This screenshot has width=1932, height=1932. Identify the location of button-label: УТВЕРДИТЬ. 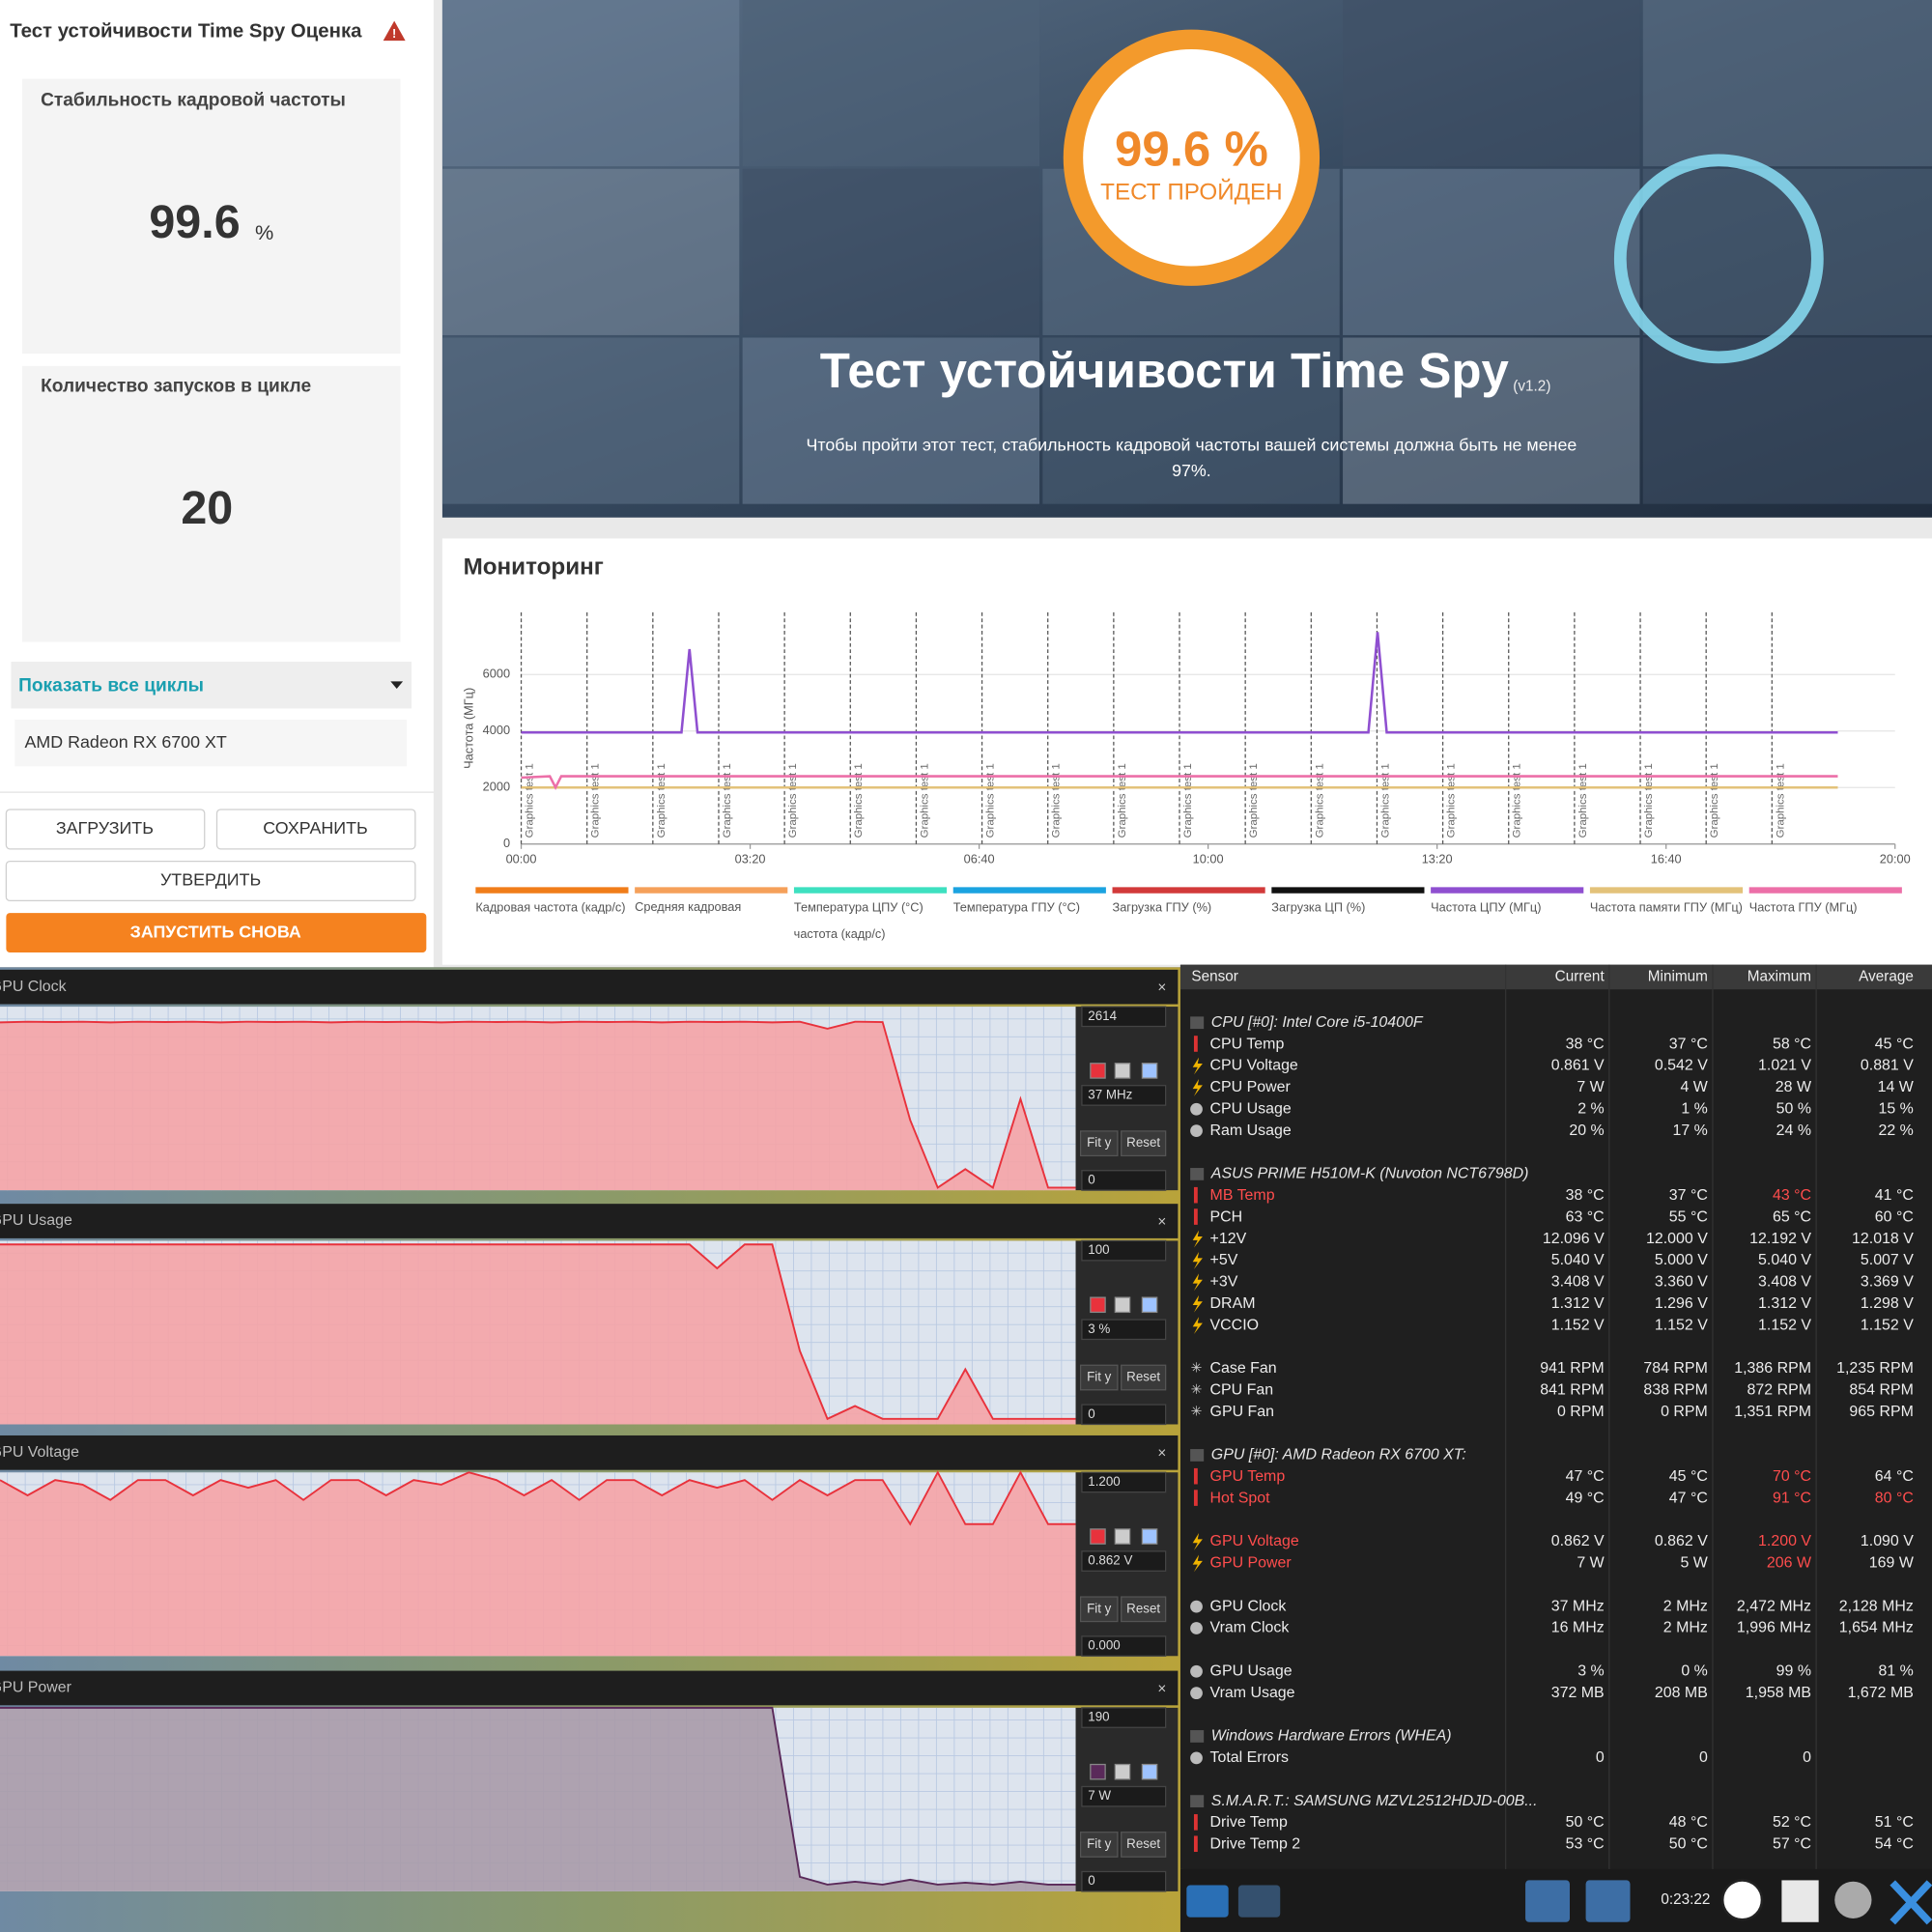
(210, 880).